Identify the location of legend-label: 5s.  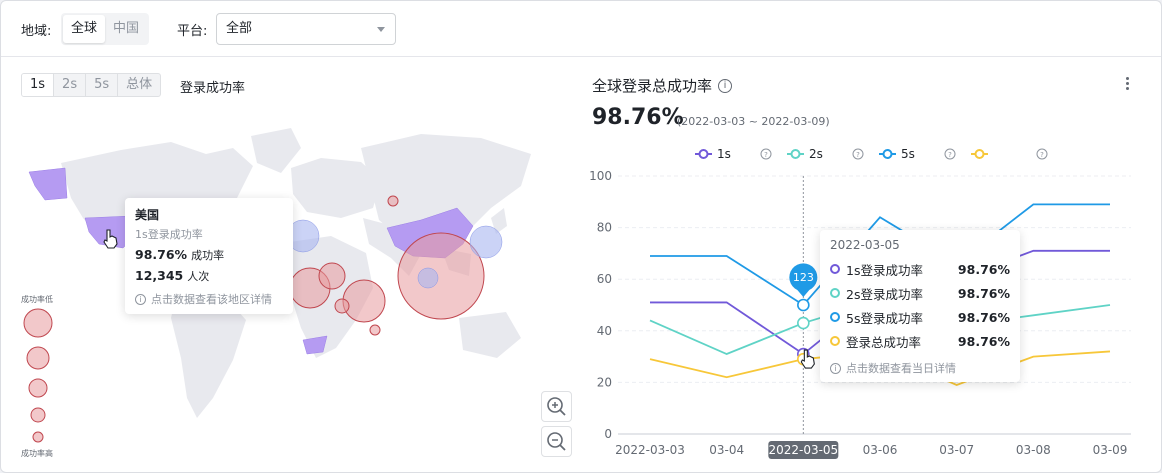
(908, 154).